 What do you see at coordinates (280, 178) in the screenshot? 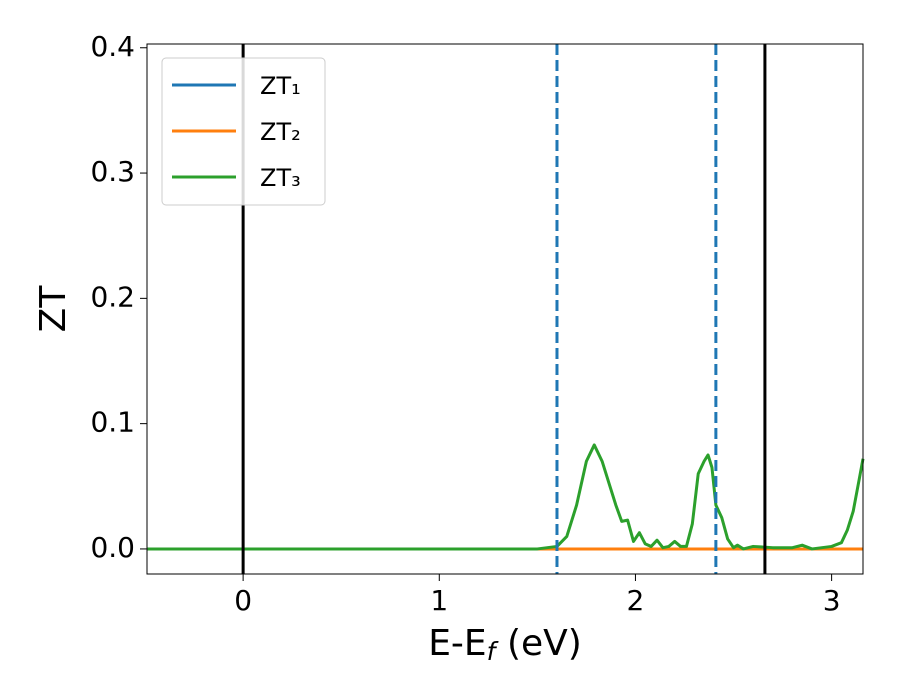
I see `legend-label: ZT₃` at bounding box center [280, 178].